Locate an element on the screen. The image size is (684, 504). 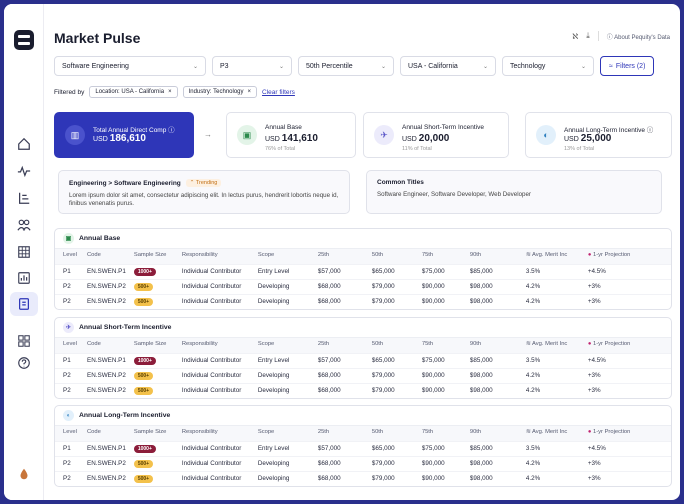
user-avatar-icon is located at coordinates (24, 474).